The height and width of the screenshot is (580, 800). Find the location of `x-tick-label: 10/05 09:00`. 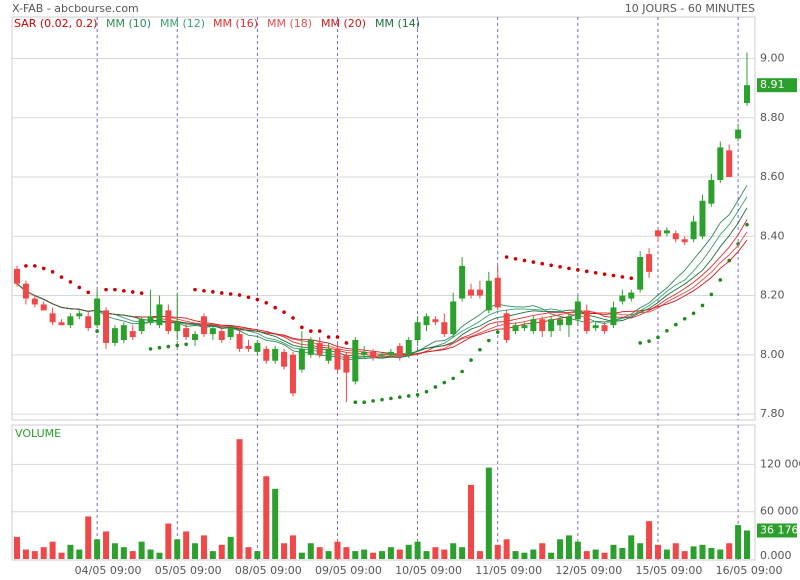

x-tick-label: 10/05 09:00 is located at coordinates (428, 570).